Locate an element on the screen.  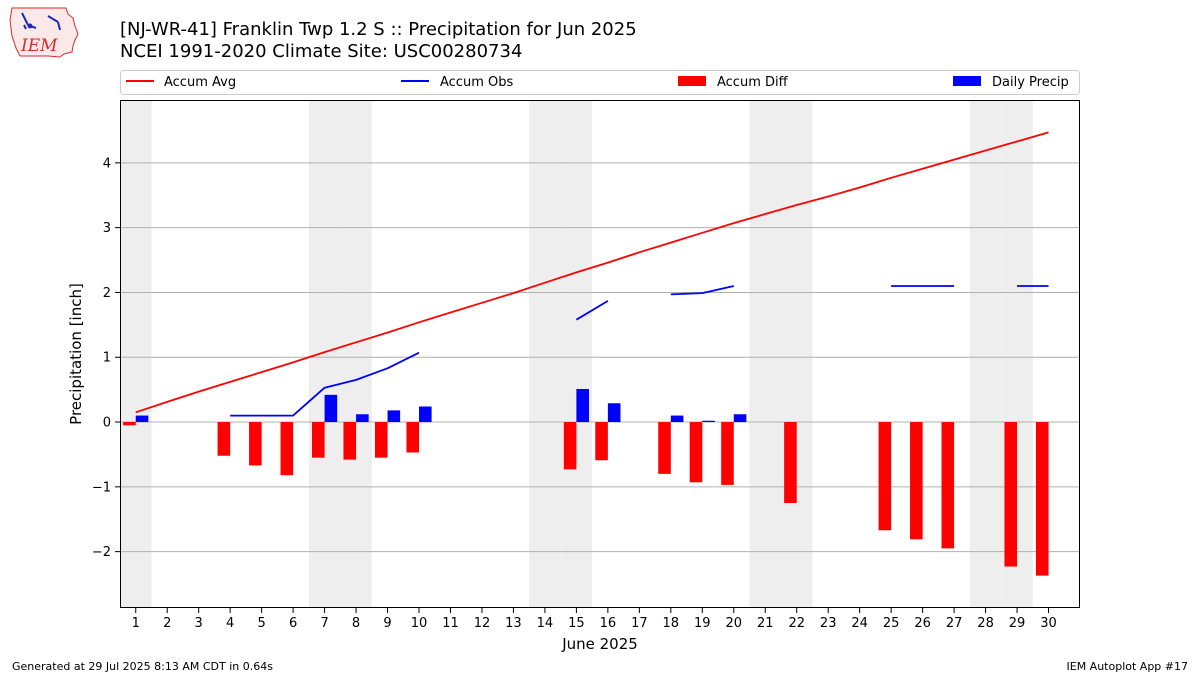
x-tick-label: 28 is located at coordinates (985, 623).